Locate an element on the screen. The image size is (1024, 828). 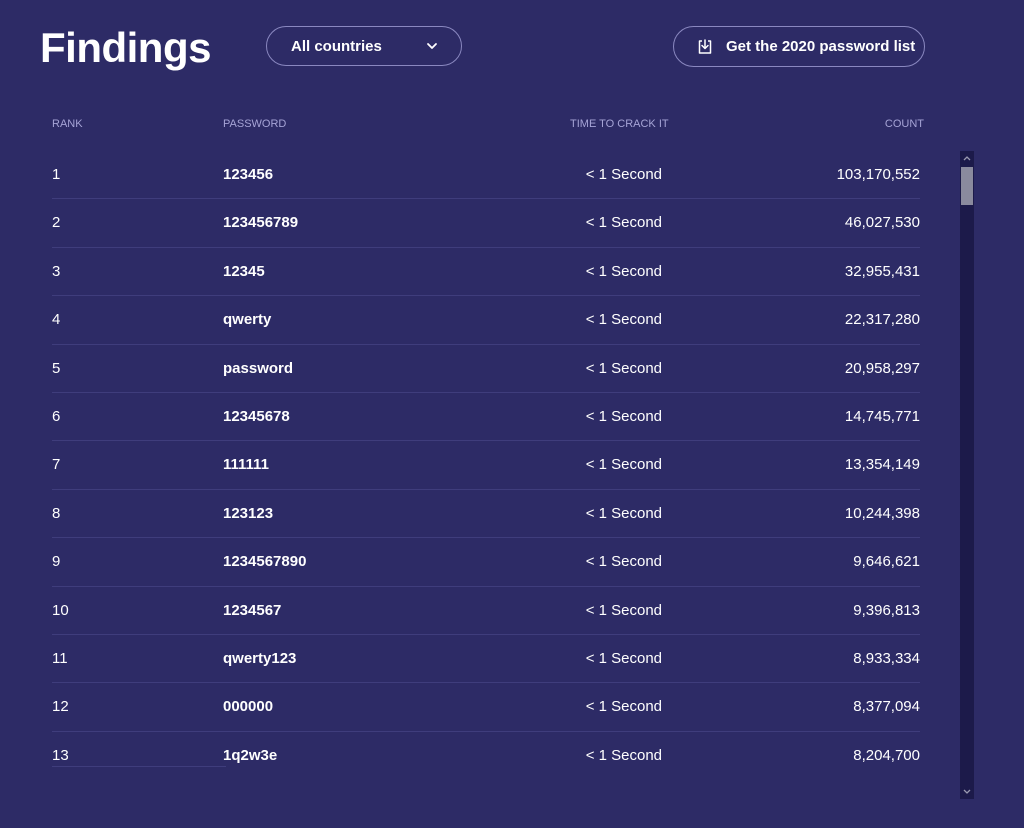
table-row: 11 qwerty123 < 1 Second 8,933,334 is located at coordinates (486, 659).